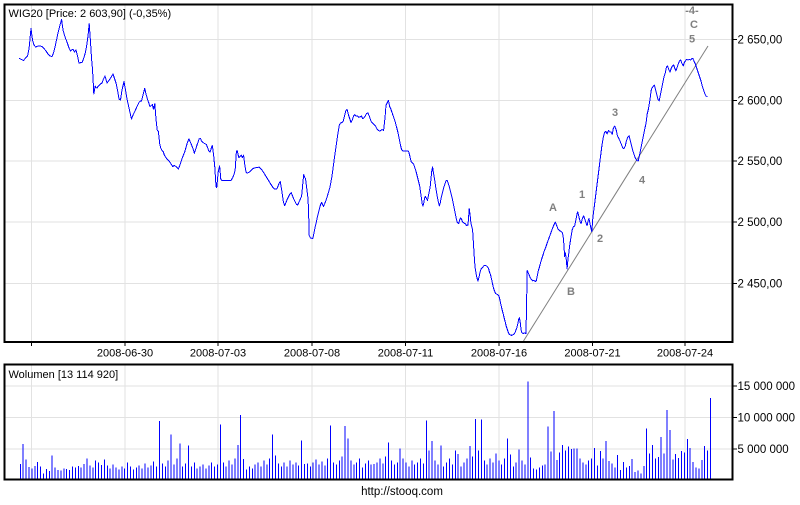  What do you see at coordinates (90, 14) in the screenshot?
I see `svg-text:WIG20 [Price: 2 603,90] (-0,35: WIG20 [Price: 2 603,90] (-0,35%)` at bounding box center [90, 14].